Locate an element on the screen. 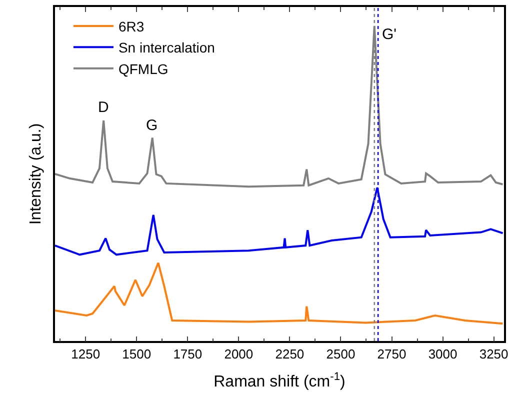  x-tick-label: 3000 is located at coordinates (443, 354).